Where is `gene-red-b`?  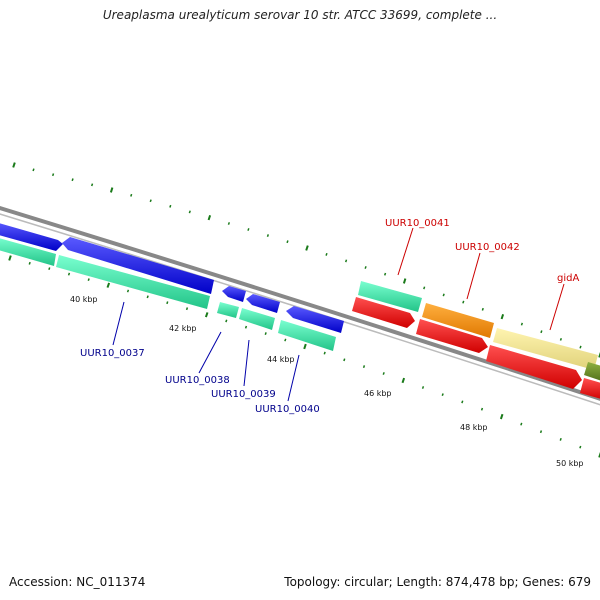 gene-red-b is located at coordinates (452, 336).